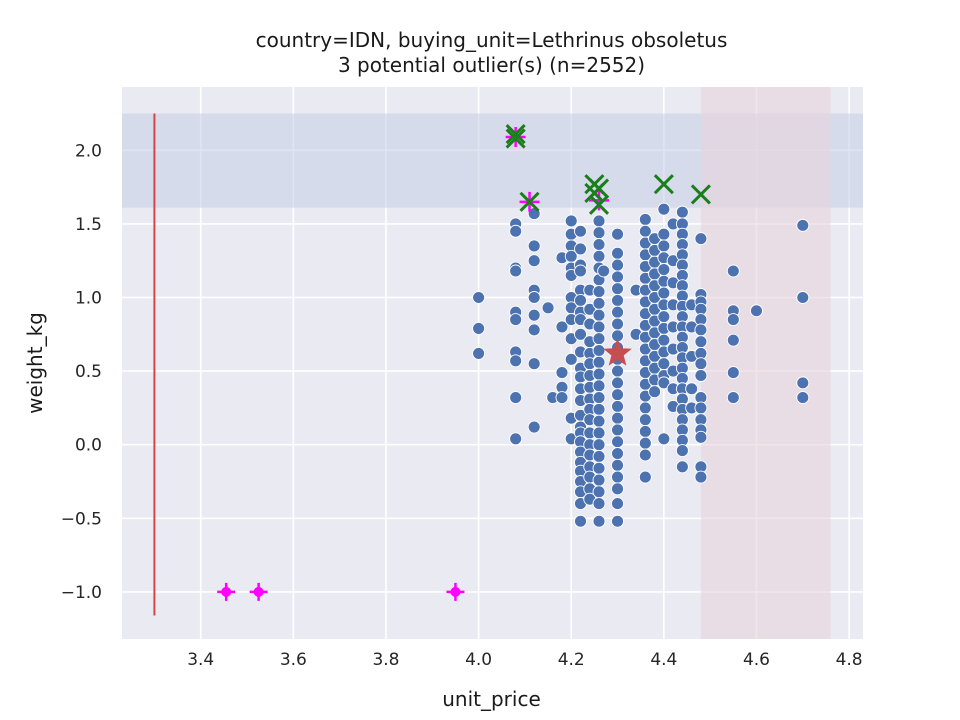 This screenshot has width=960, height=720. What do you see at coordinates (81, 593) in the screenshot?
I see `y-tick-label: −1.0` at bounding box center [81, 593].